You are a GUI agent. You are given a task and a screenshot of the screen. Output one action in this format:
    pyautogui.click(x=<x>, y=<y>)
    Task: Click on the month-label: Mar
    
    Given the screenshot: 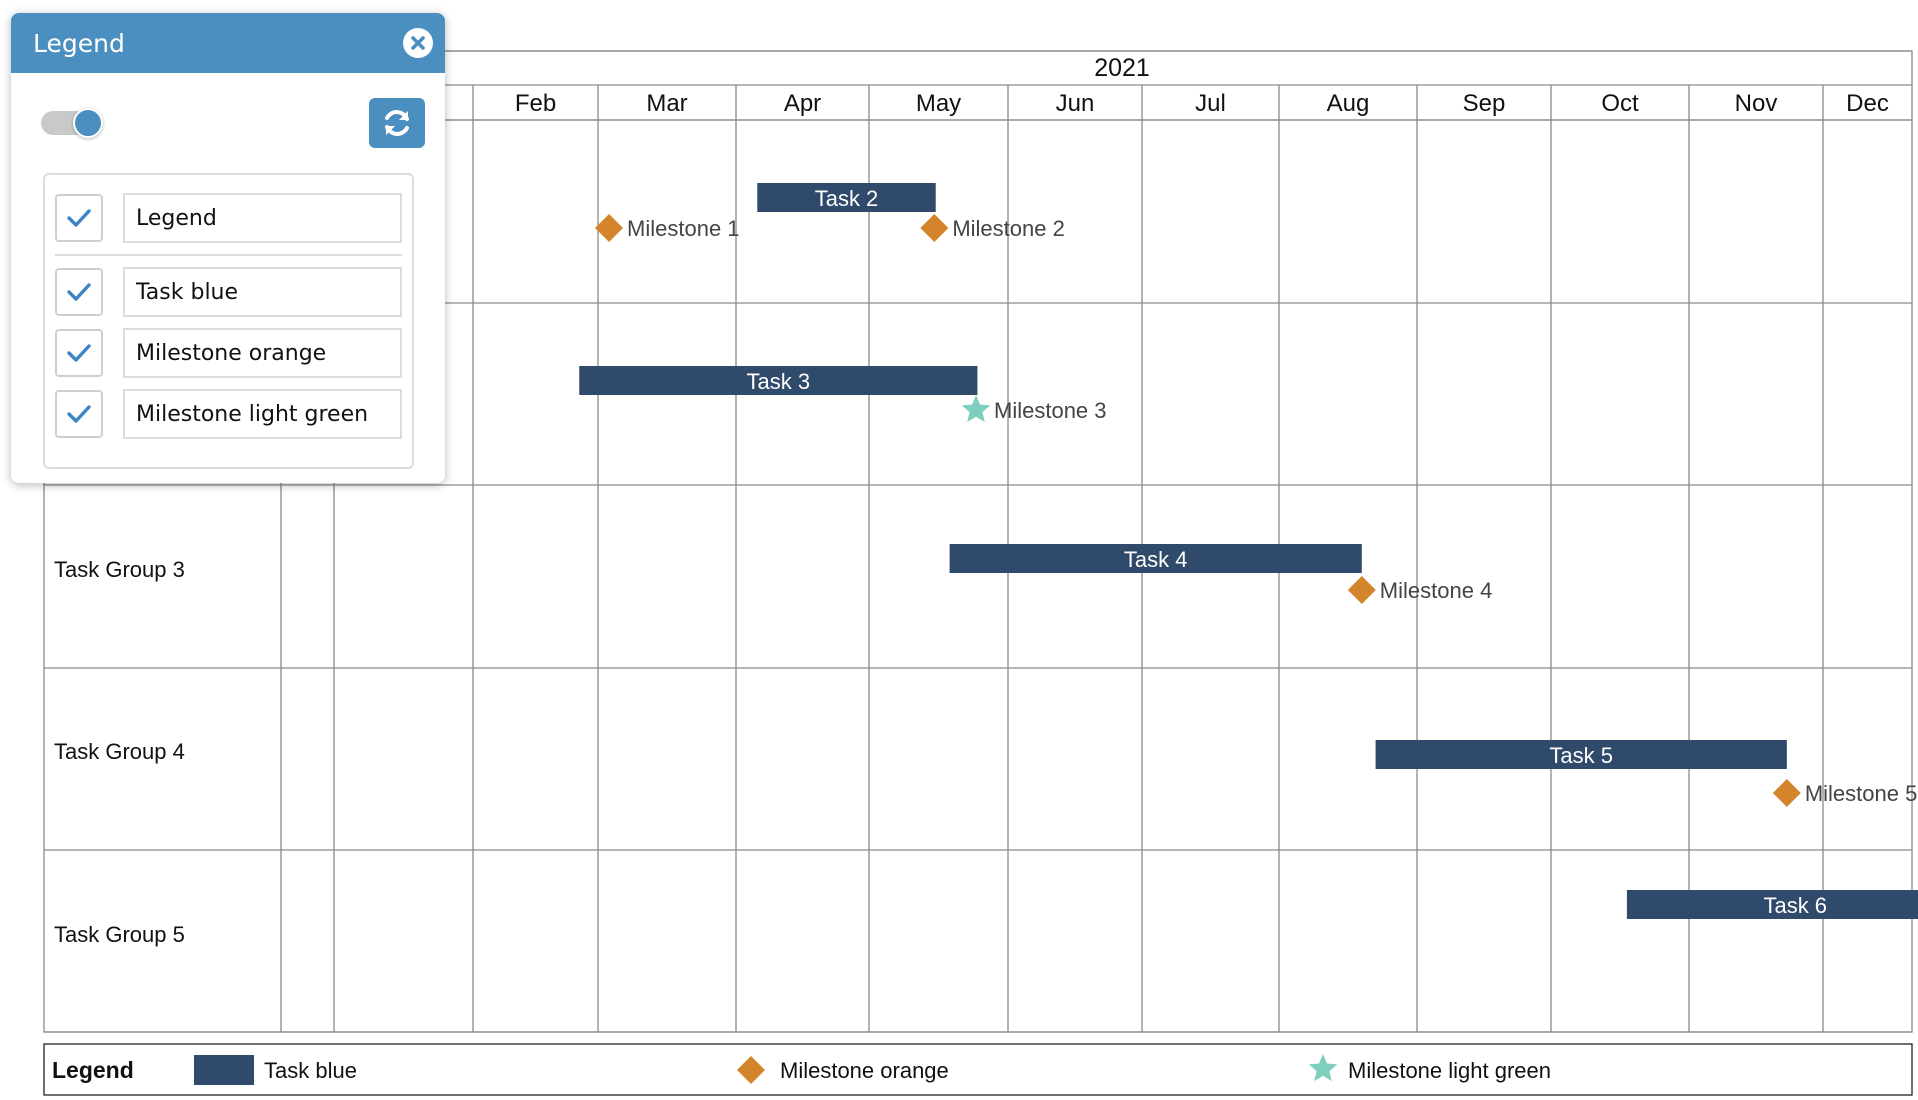 What is the action you would take?
    pyautogui.click(x=666, y=103)
    